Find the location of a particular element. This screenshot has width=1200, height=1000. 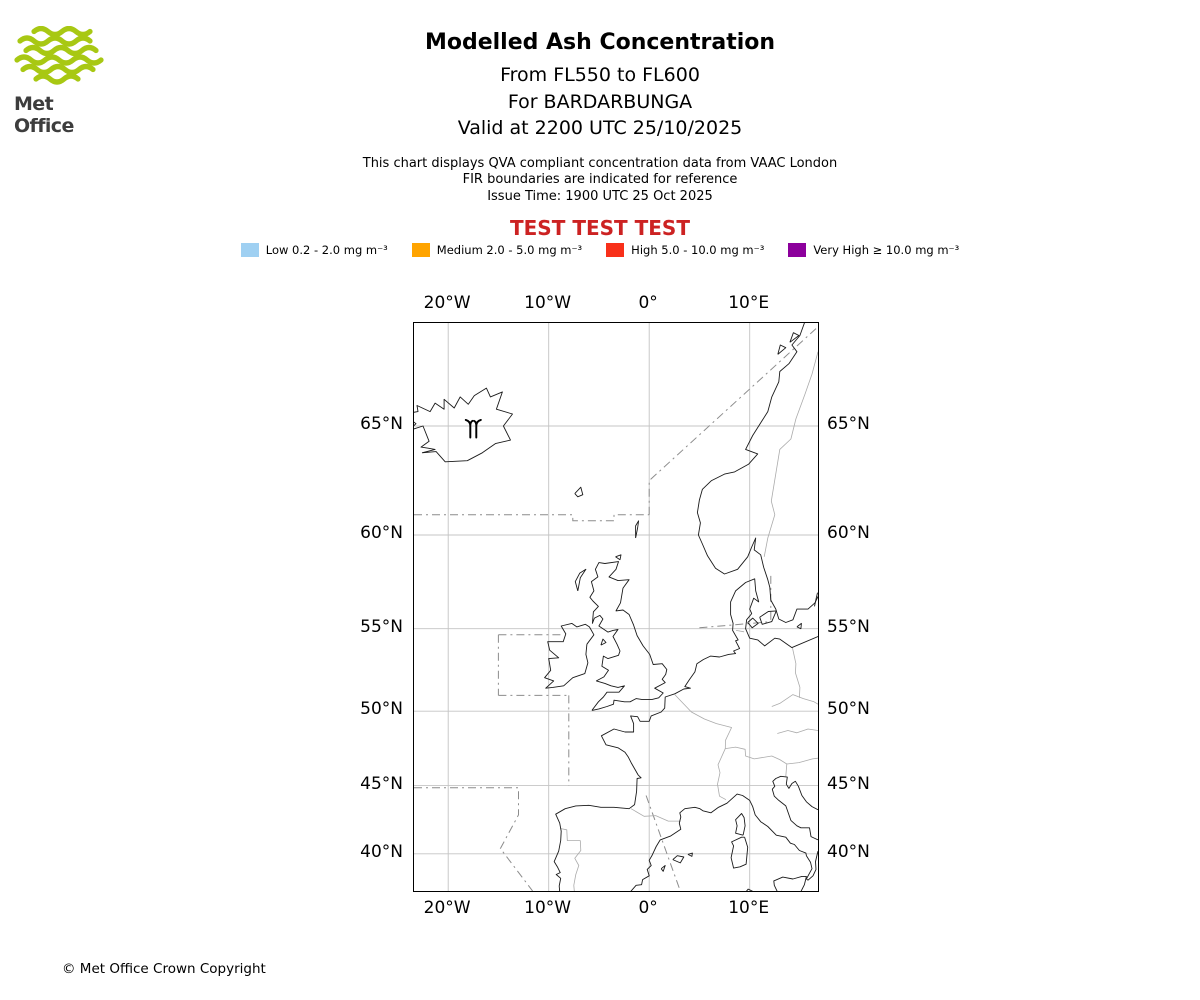

lat-label-right: 65°N is located at coordinates (848, 424).